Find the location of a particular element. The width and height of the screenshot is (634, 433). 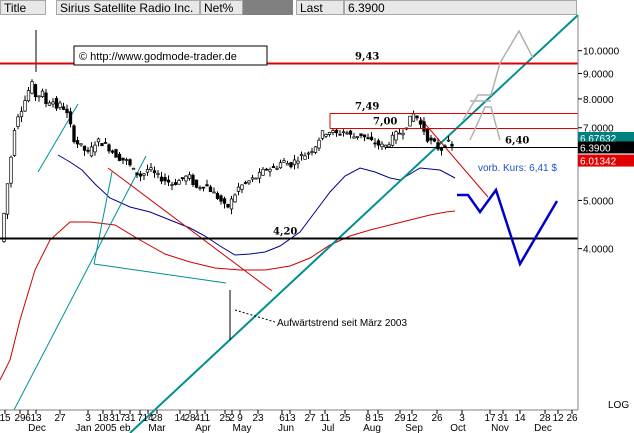

ma-teal-box-bg is located at coordinates (606, 137).